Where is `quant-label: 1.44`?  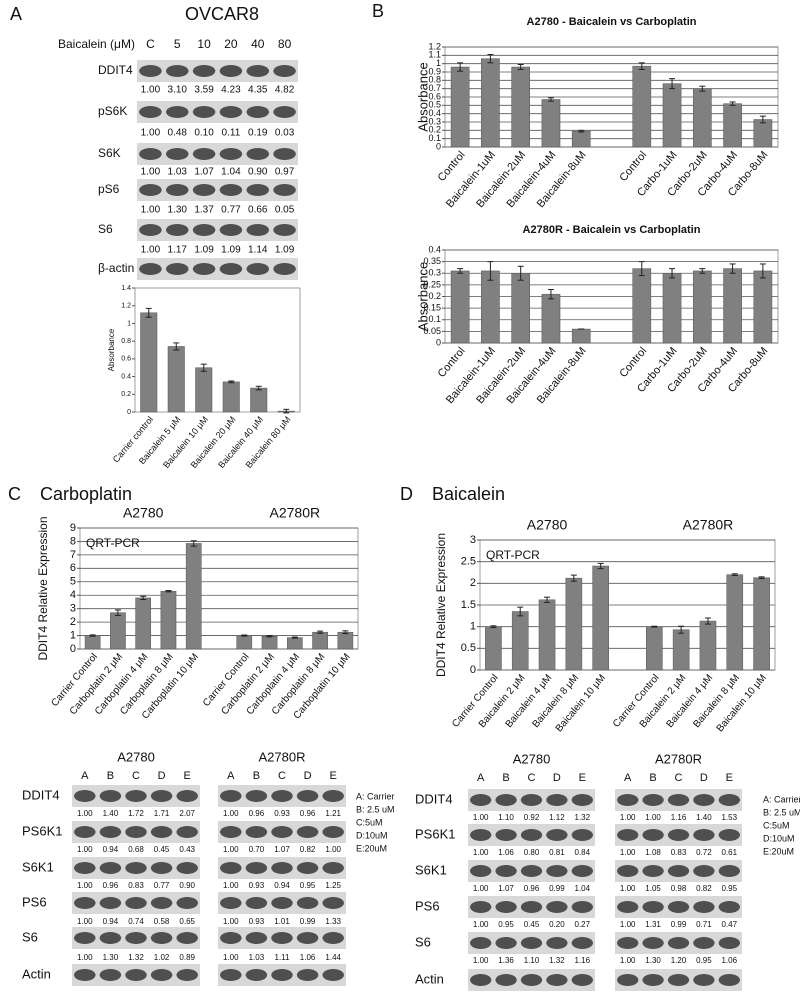
quant-label: 1.44 is located at coordinates (333, 957).